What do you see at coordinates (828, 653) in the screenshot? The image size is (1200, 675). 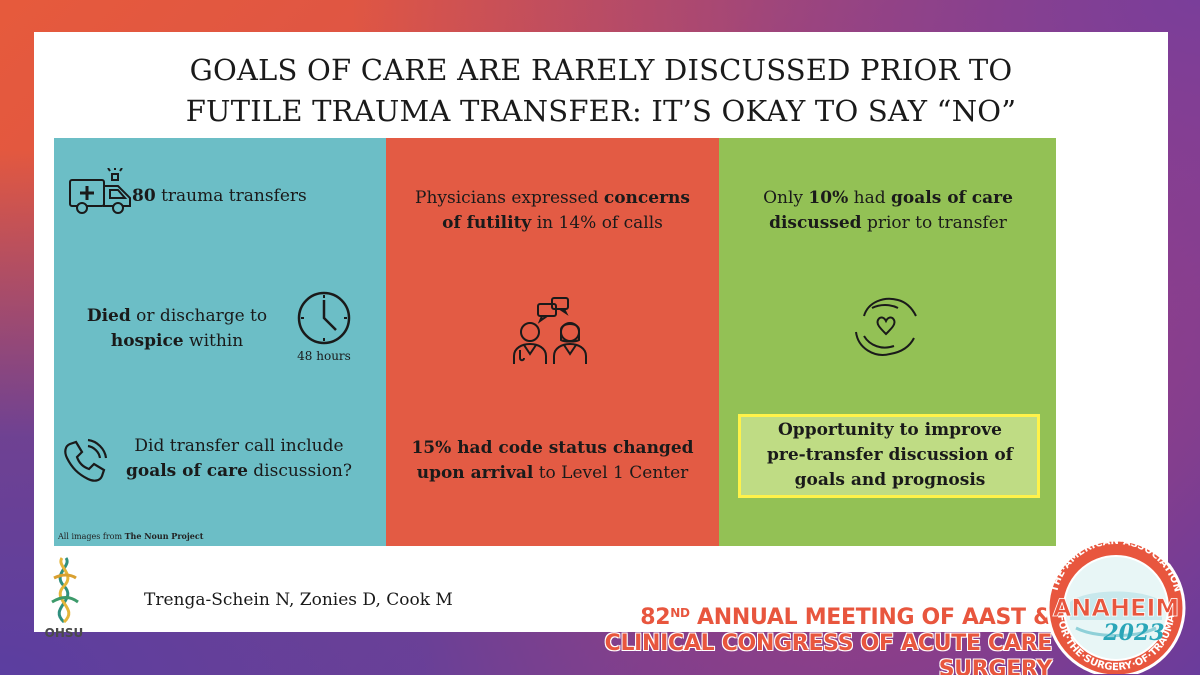 I see `meeting-line-2: CLINICAL CONGRESS OF ACUTE CARE SURGERY` at bounding box center [828, 653].